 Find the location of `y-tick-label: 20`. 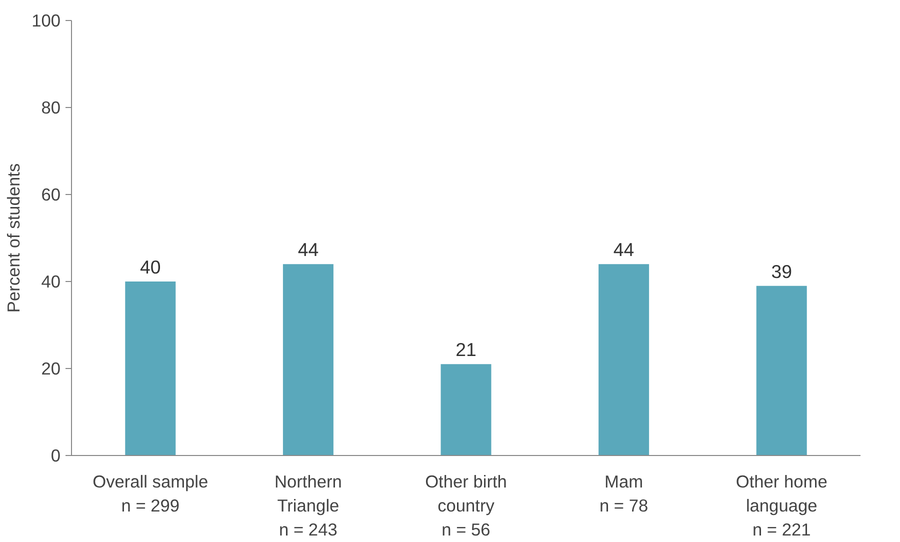

y-tick-label: 20 is located at coordinates (51, 368).